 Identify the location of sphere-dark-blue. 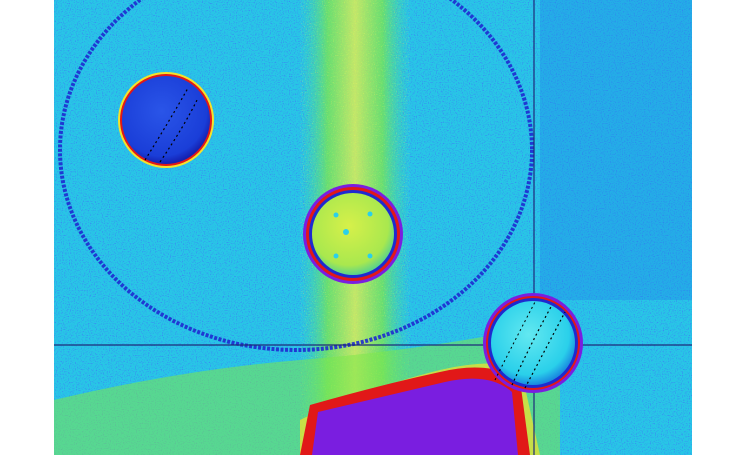
(166, 120).